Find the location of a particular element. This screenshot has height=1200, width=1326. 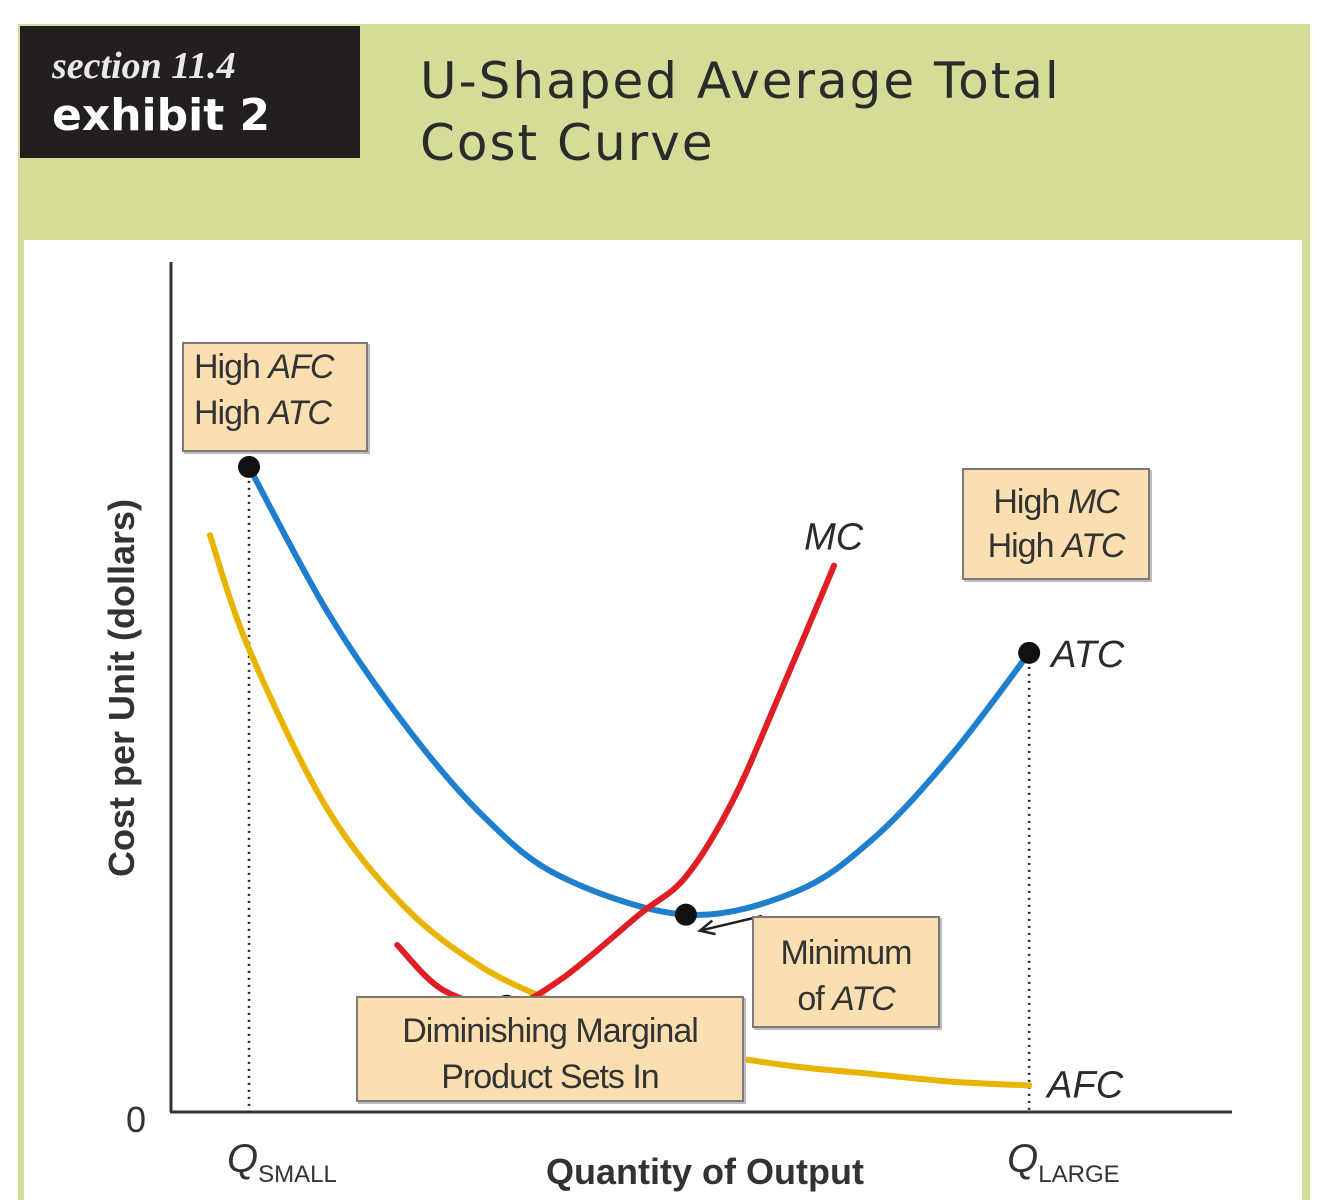

minimum-of-atc-note: Minimum of ATC is located at coordinates (846, 972).